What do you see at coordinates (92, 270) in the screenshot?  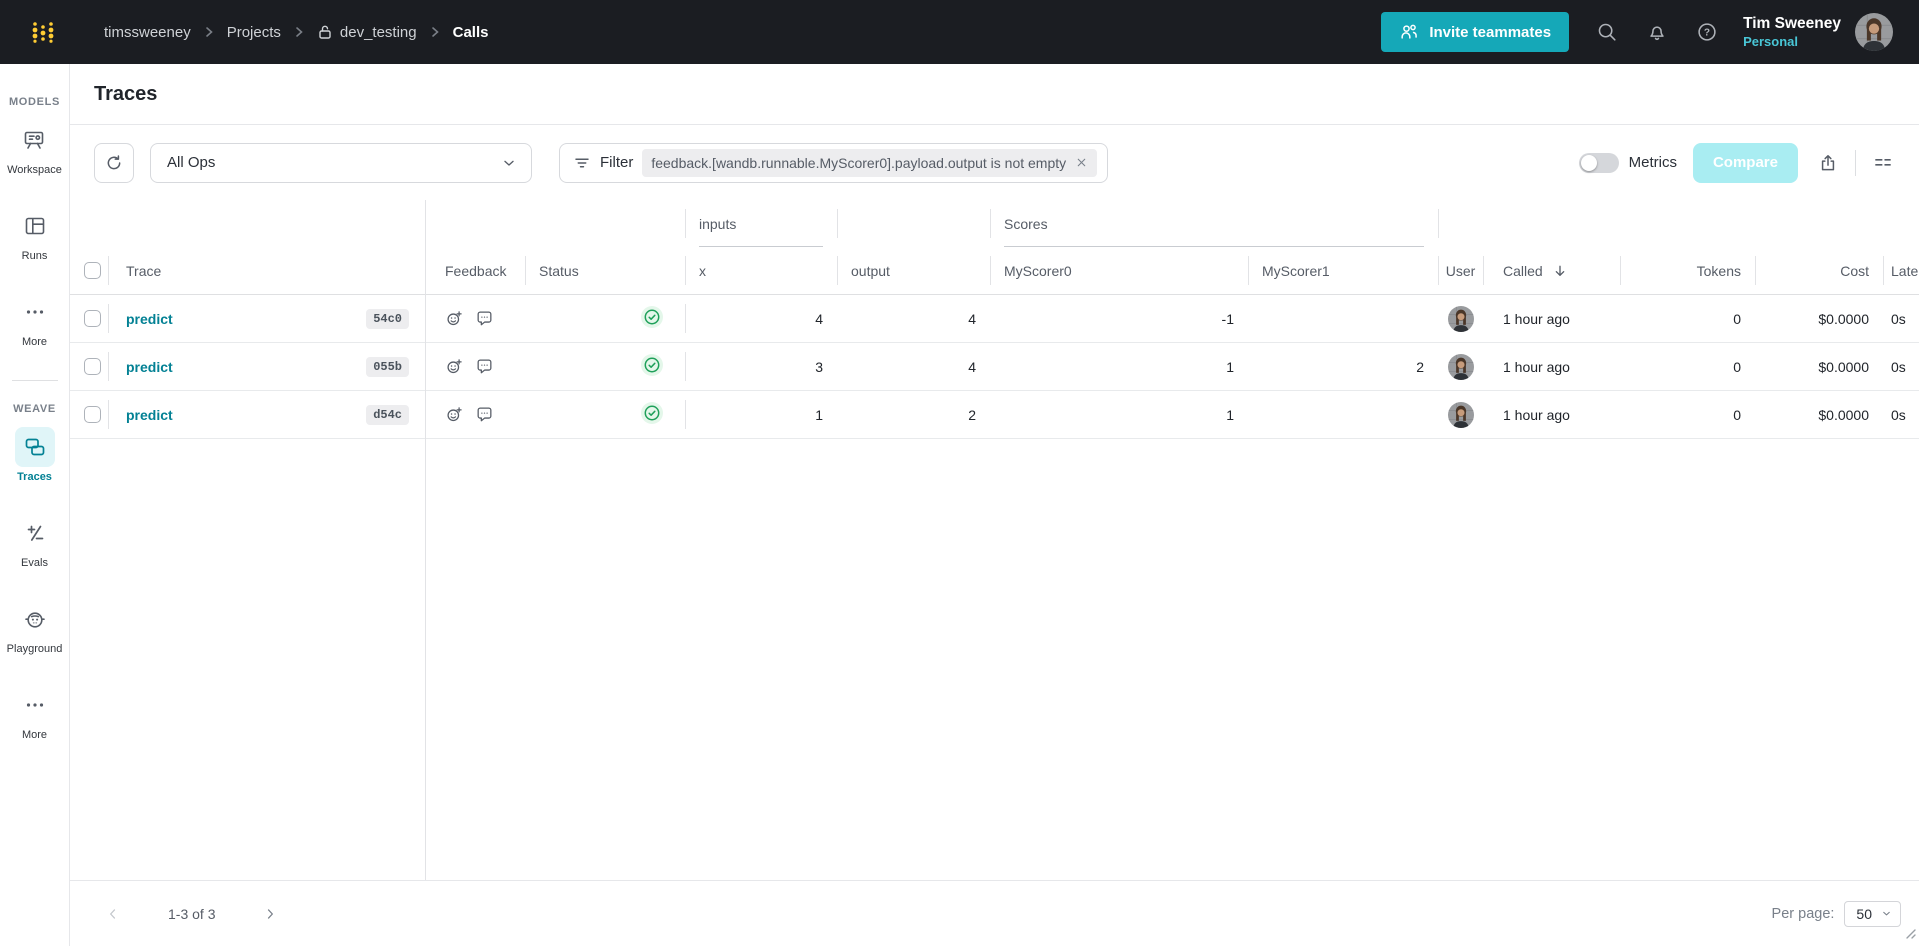 I see `select-all-checkbox` at bounding box center [92, 270].